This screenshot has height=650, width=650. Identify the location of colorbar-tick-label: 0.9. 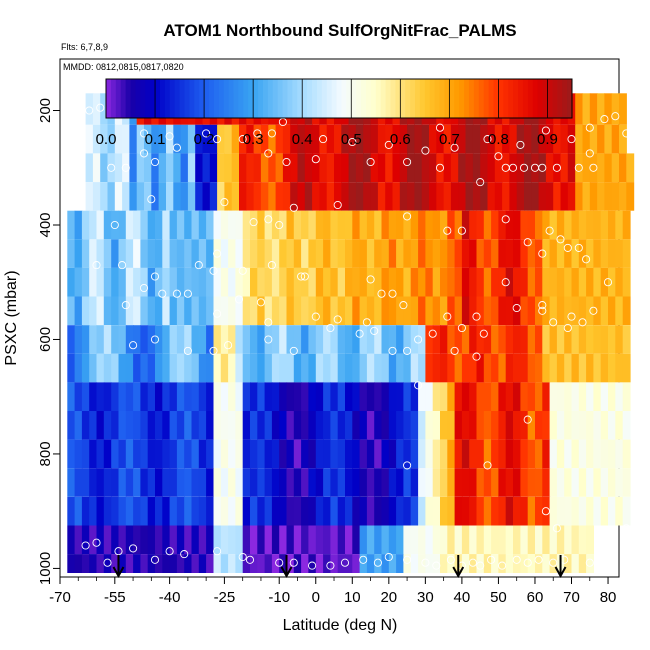
(547, 139).